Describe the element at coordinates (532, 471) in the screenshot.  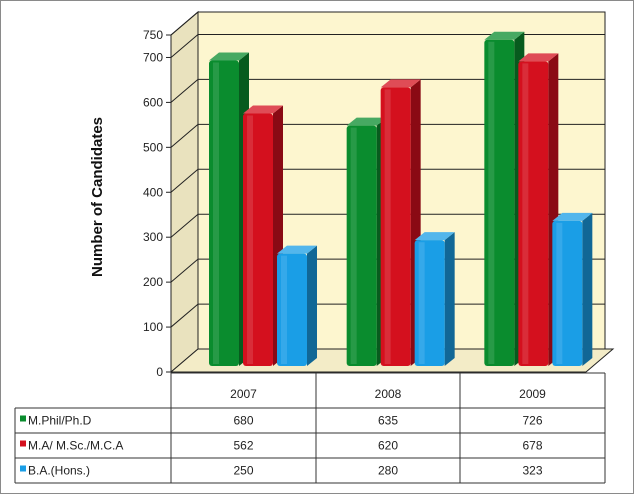
I see `table-cell: 323` at that location.